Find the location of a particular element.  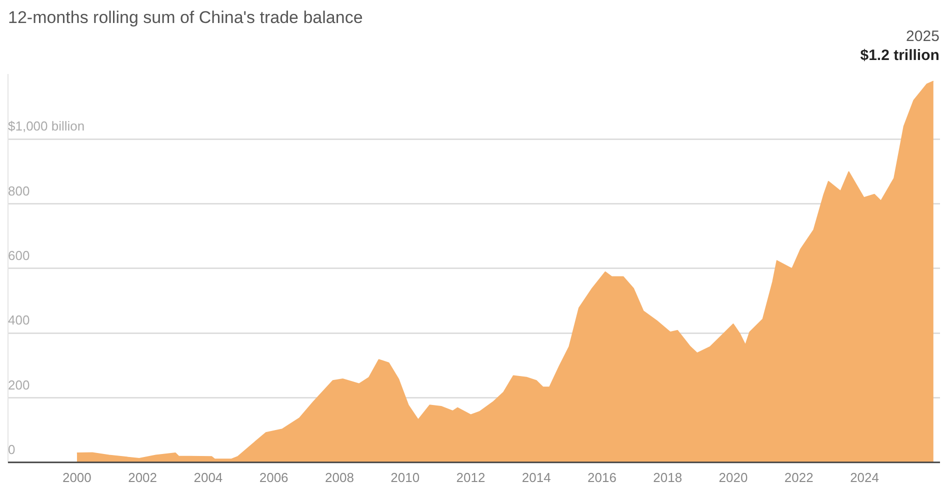

y-tick-label: 800 is located at coordinates (19, 190).